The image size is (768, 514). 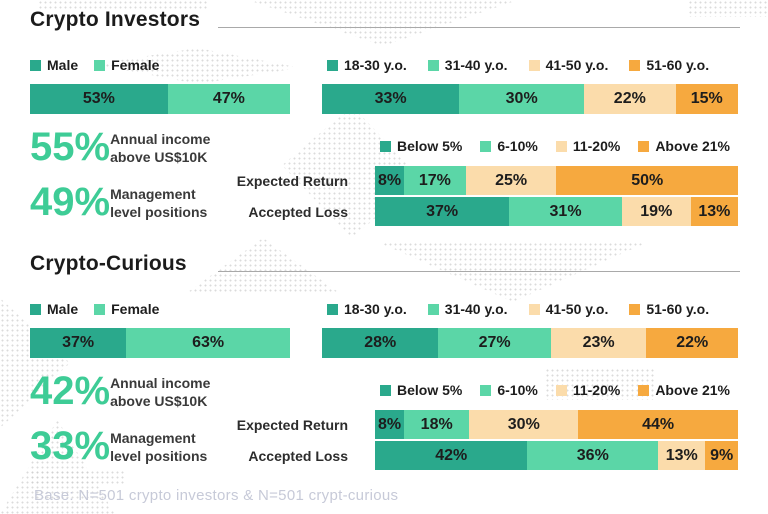 I want to click on bar-segment-value: 30%, so click(x=521, y=98).